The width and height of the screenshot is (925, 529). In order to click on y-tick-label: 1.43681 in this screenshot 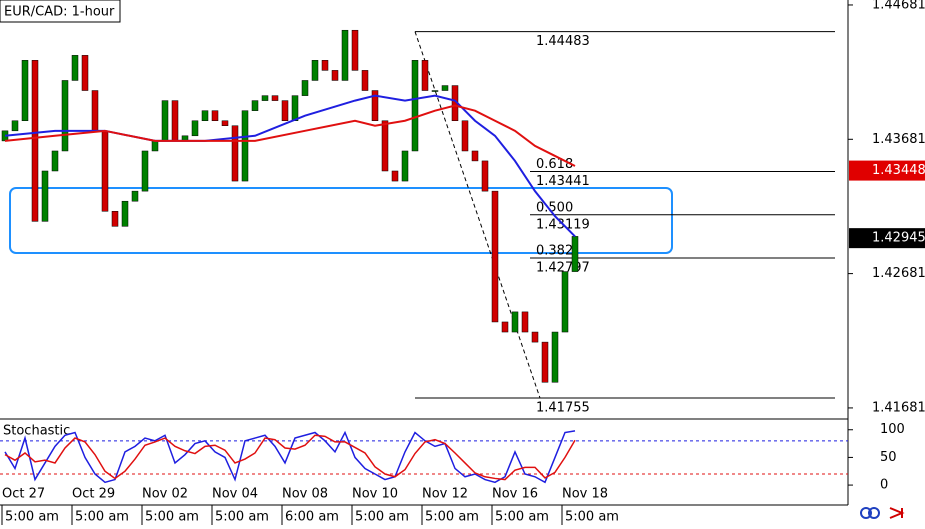, I will do `click(898, 139)`.